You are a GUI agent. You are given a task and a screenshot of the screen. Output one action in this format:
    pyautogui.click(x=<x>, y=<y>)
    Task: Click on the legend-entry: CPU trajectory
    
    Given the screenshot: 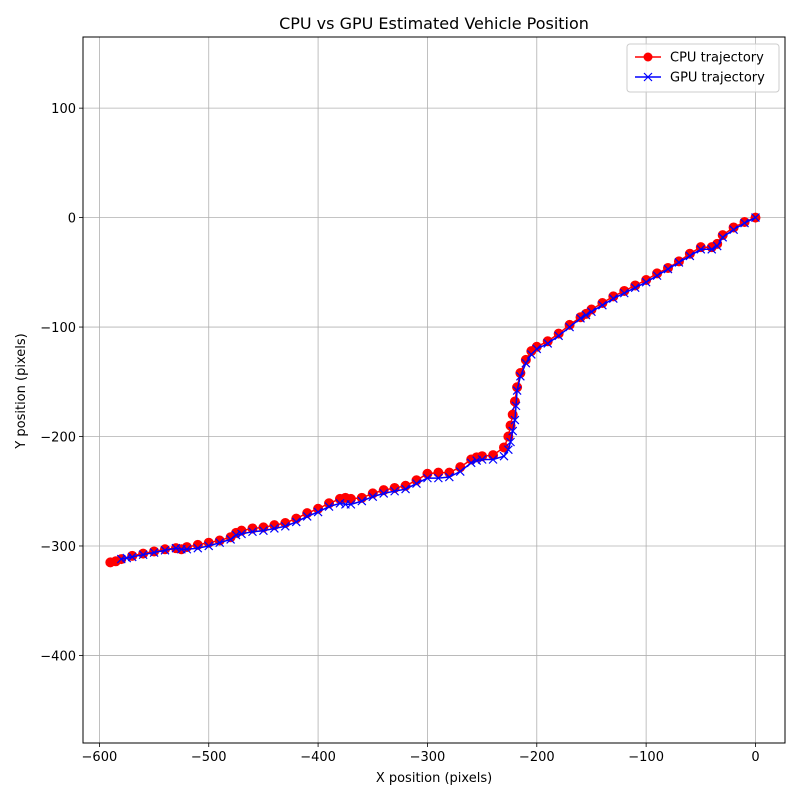 What is the action you would take?
    pyautogui.click(x=699, y=58)
    